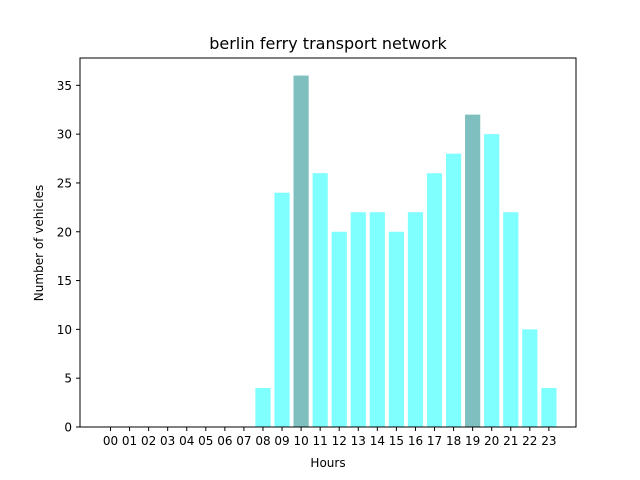 This screenshot has width=640, height=480. I want to click on x-tick-label: 07, so click(243, 441).